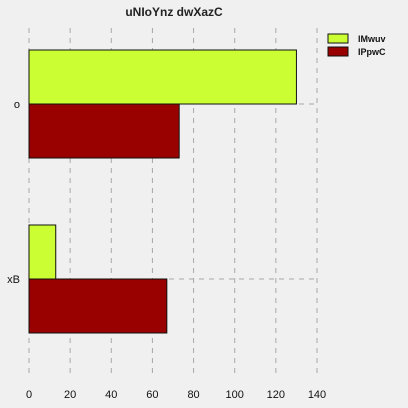 The image size is (408, 408). Describe the element at coordinates (276, 395) in the screenshot. I see `x-tick-label: 120` at that location.